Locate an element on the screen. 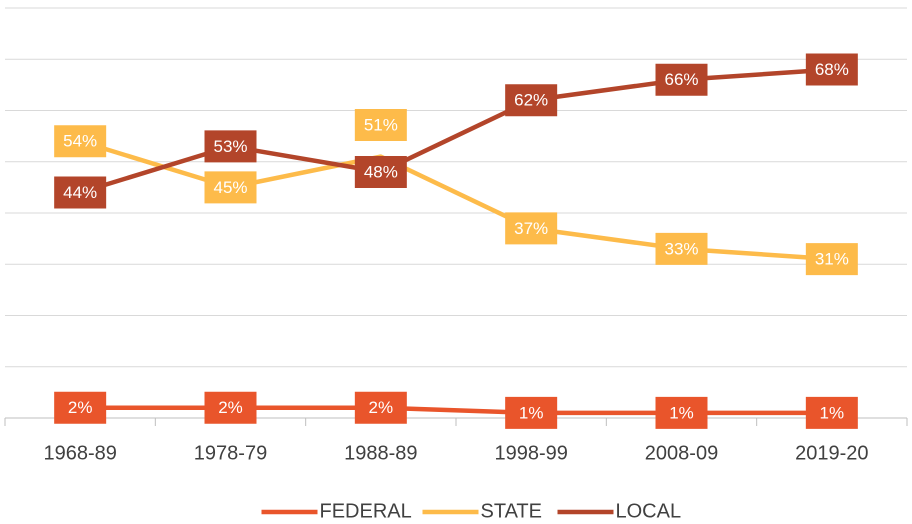 This screenshot has width=912, height=524. legend-label: LOCAL is located at coordinates (649, 511).